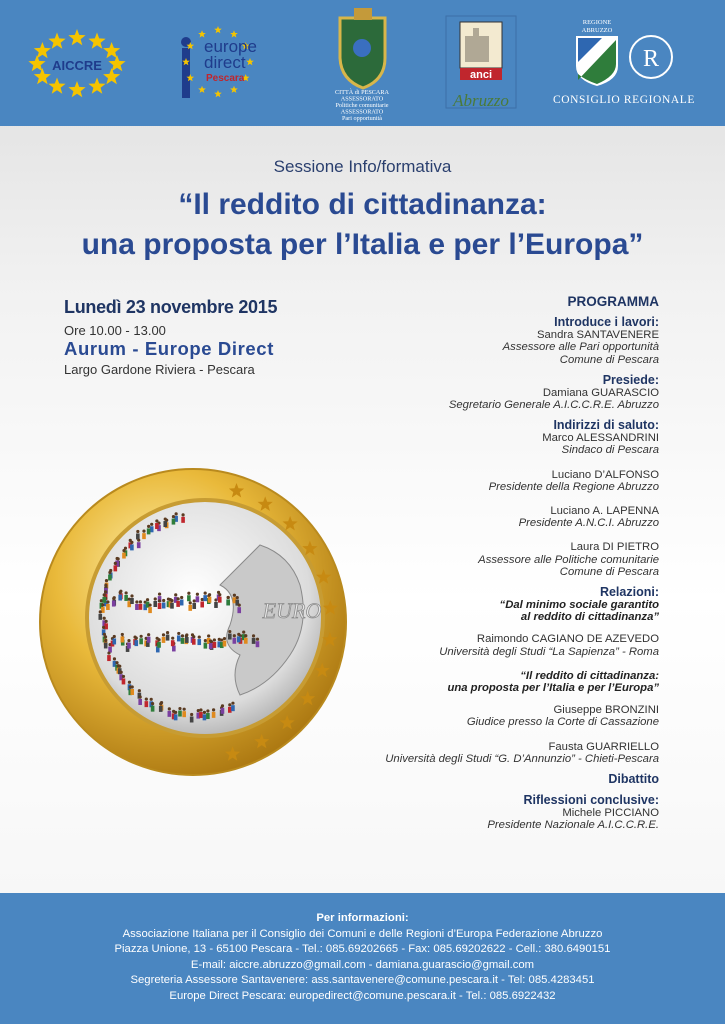 The width and height of the screenshot is (725, 1024). Describe the element at coordinates (362, 112) in the screenshot. I see `comune-line: ASSESSORATO` at that location.